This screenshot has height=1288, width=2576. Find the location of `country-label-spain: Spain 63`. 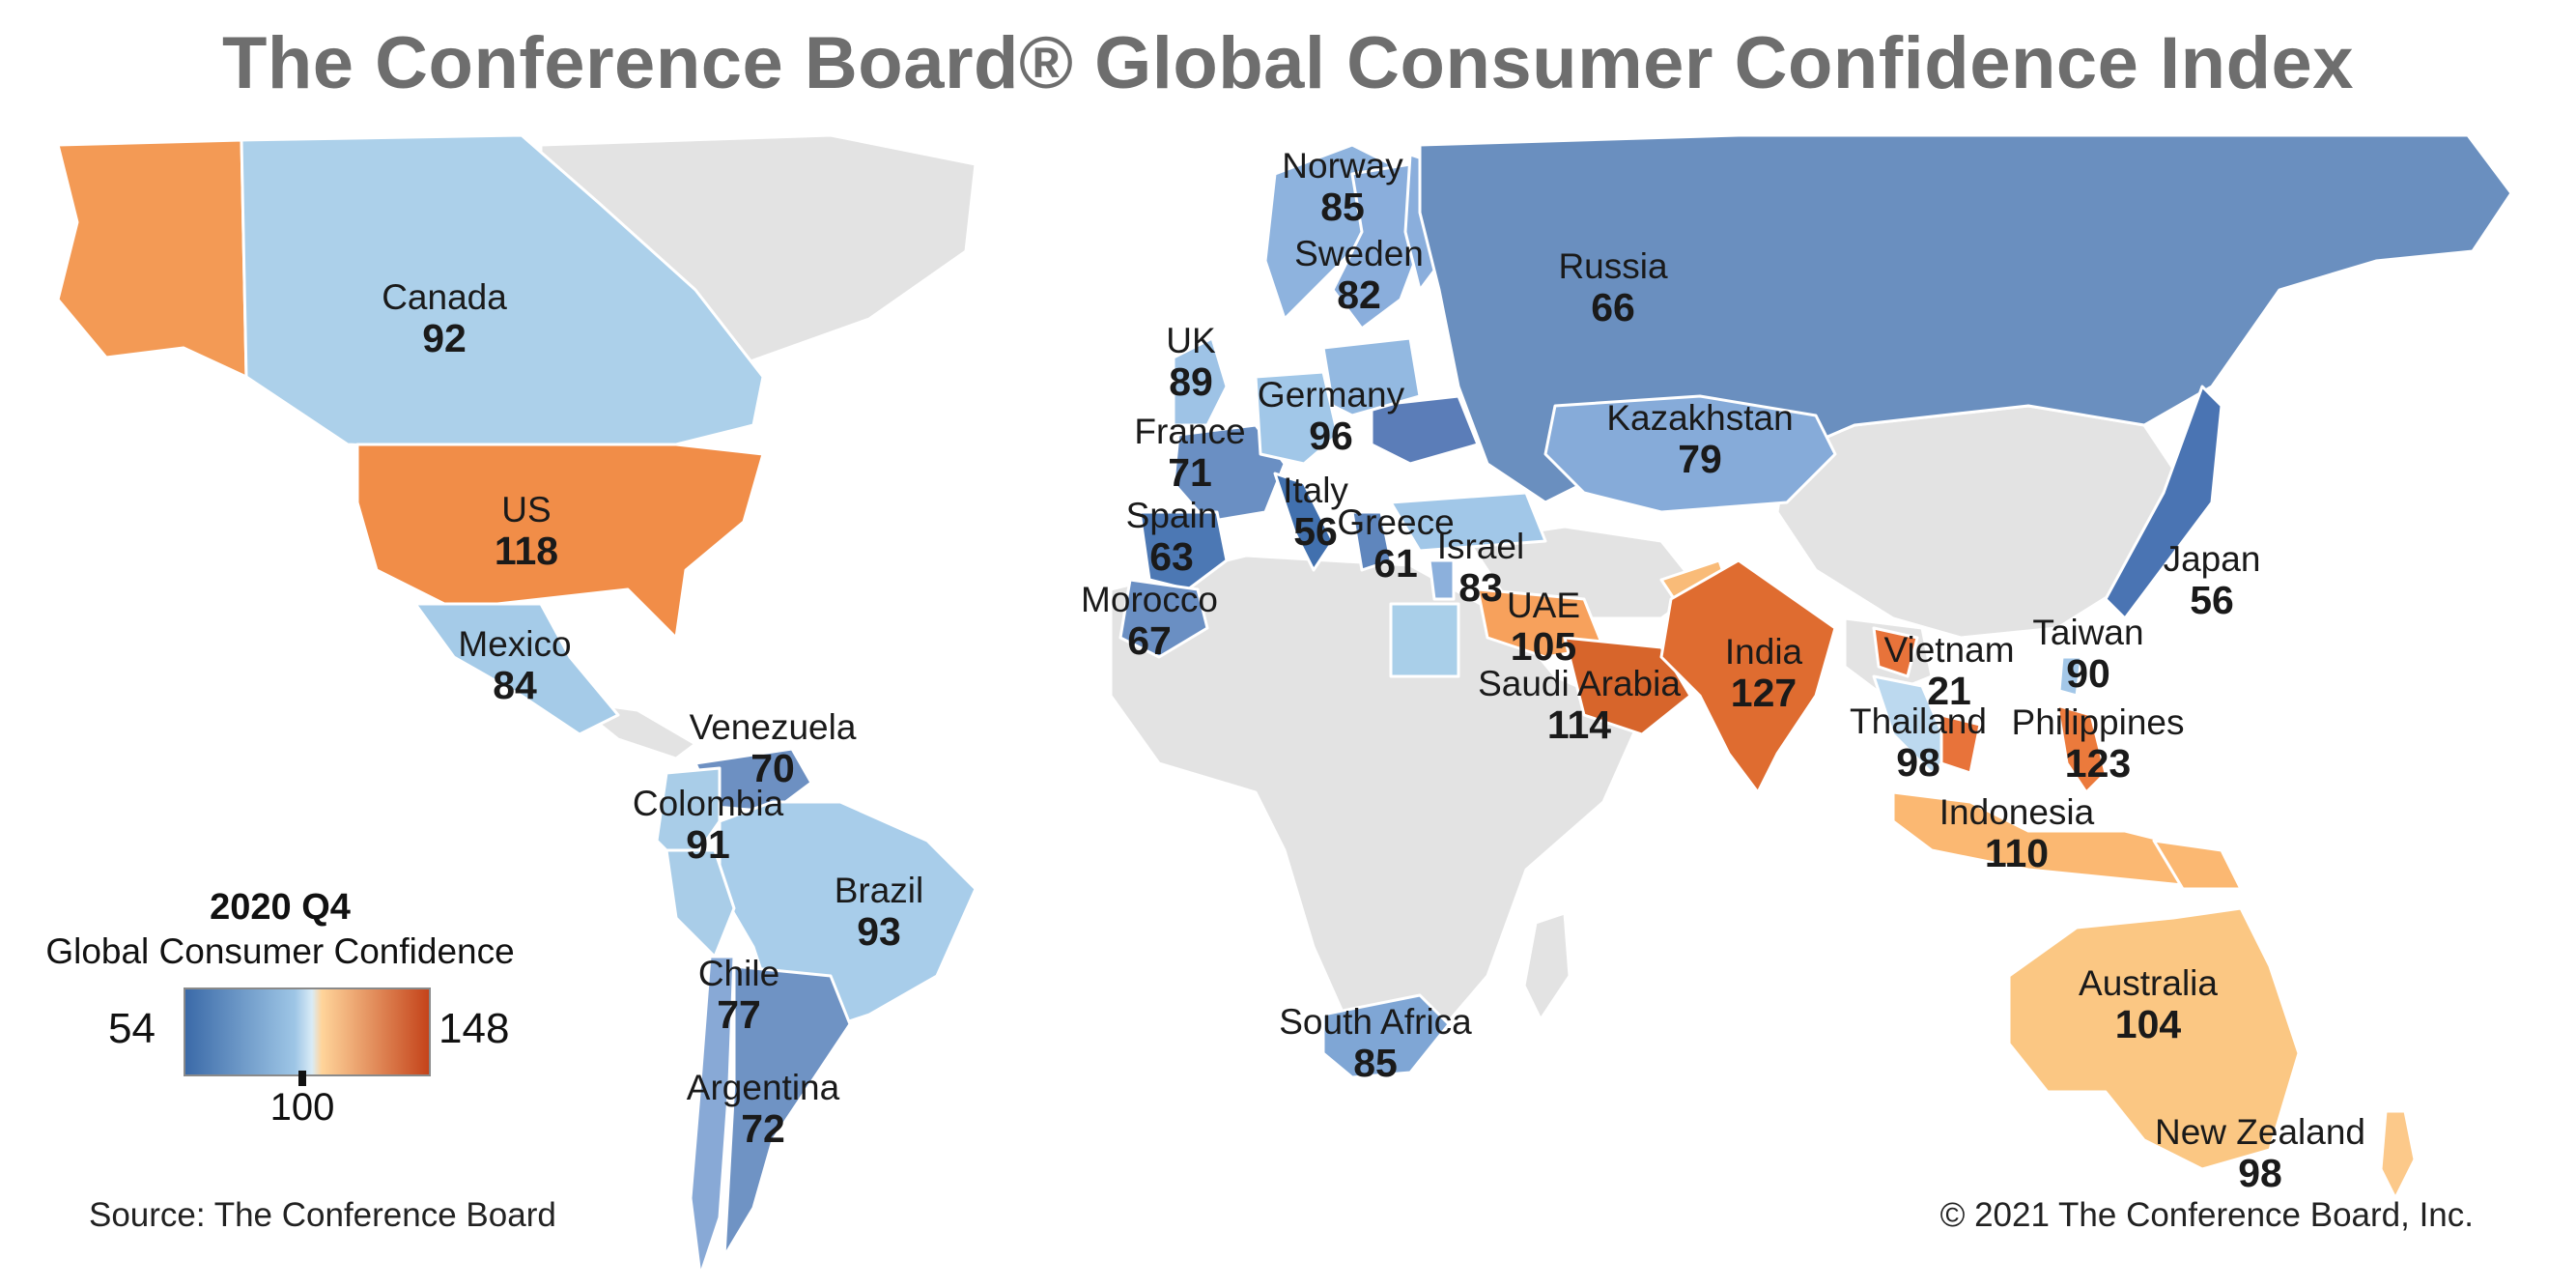

country-label-spain: Spain 63 is located at coordinates (1171, 537).